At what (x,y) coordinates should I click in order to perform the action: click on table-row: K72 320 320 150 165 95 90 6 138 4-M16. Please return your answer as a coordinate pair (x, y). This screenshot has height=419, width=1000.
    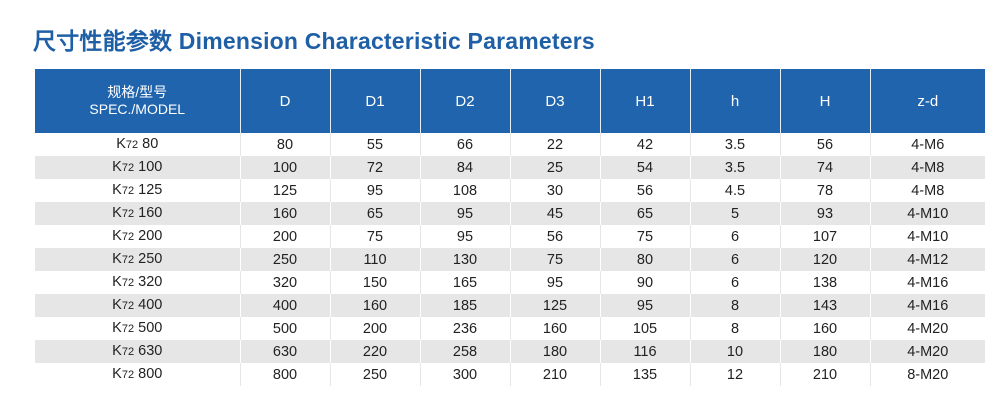
    Looking at the image, I should click on (510, 282).